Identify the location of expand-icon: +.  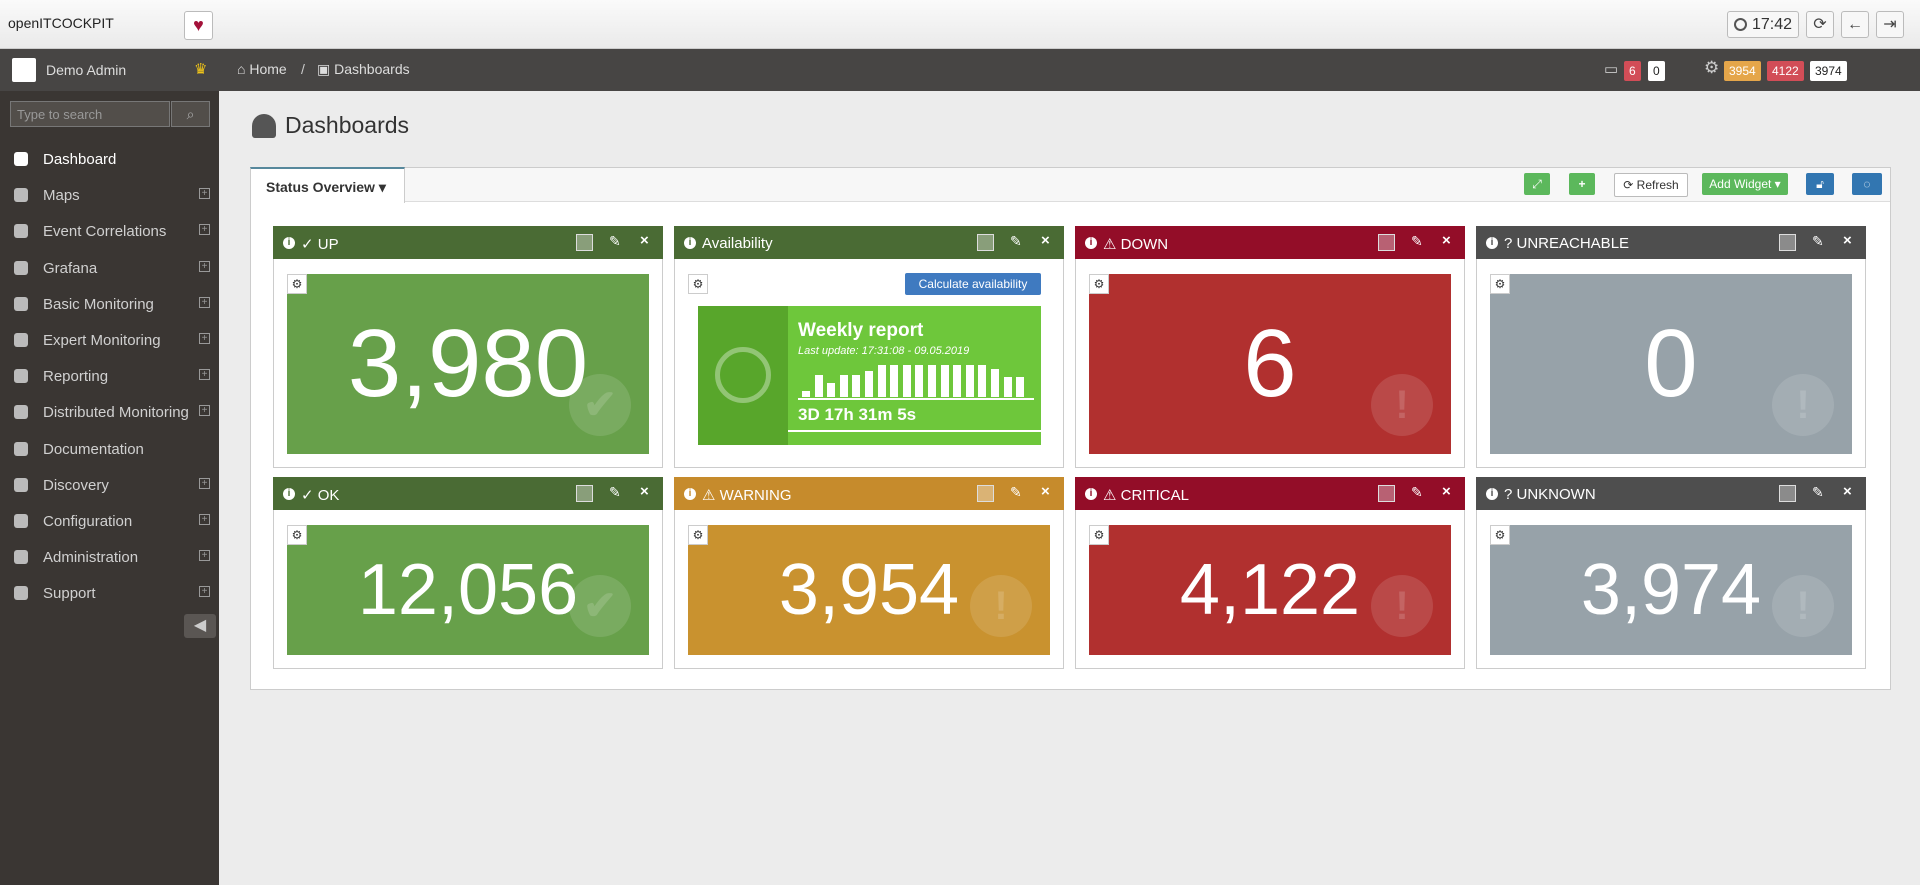
(204, 194).